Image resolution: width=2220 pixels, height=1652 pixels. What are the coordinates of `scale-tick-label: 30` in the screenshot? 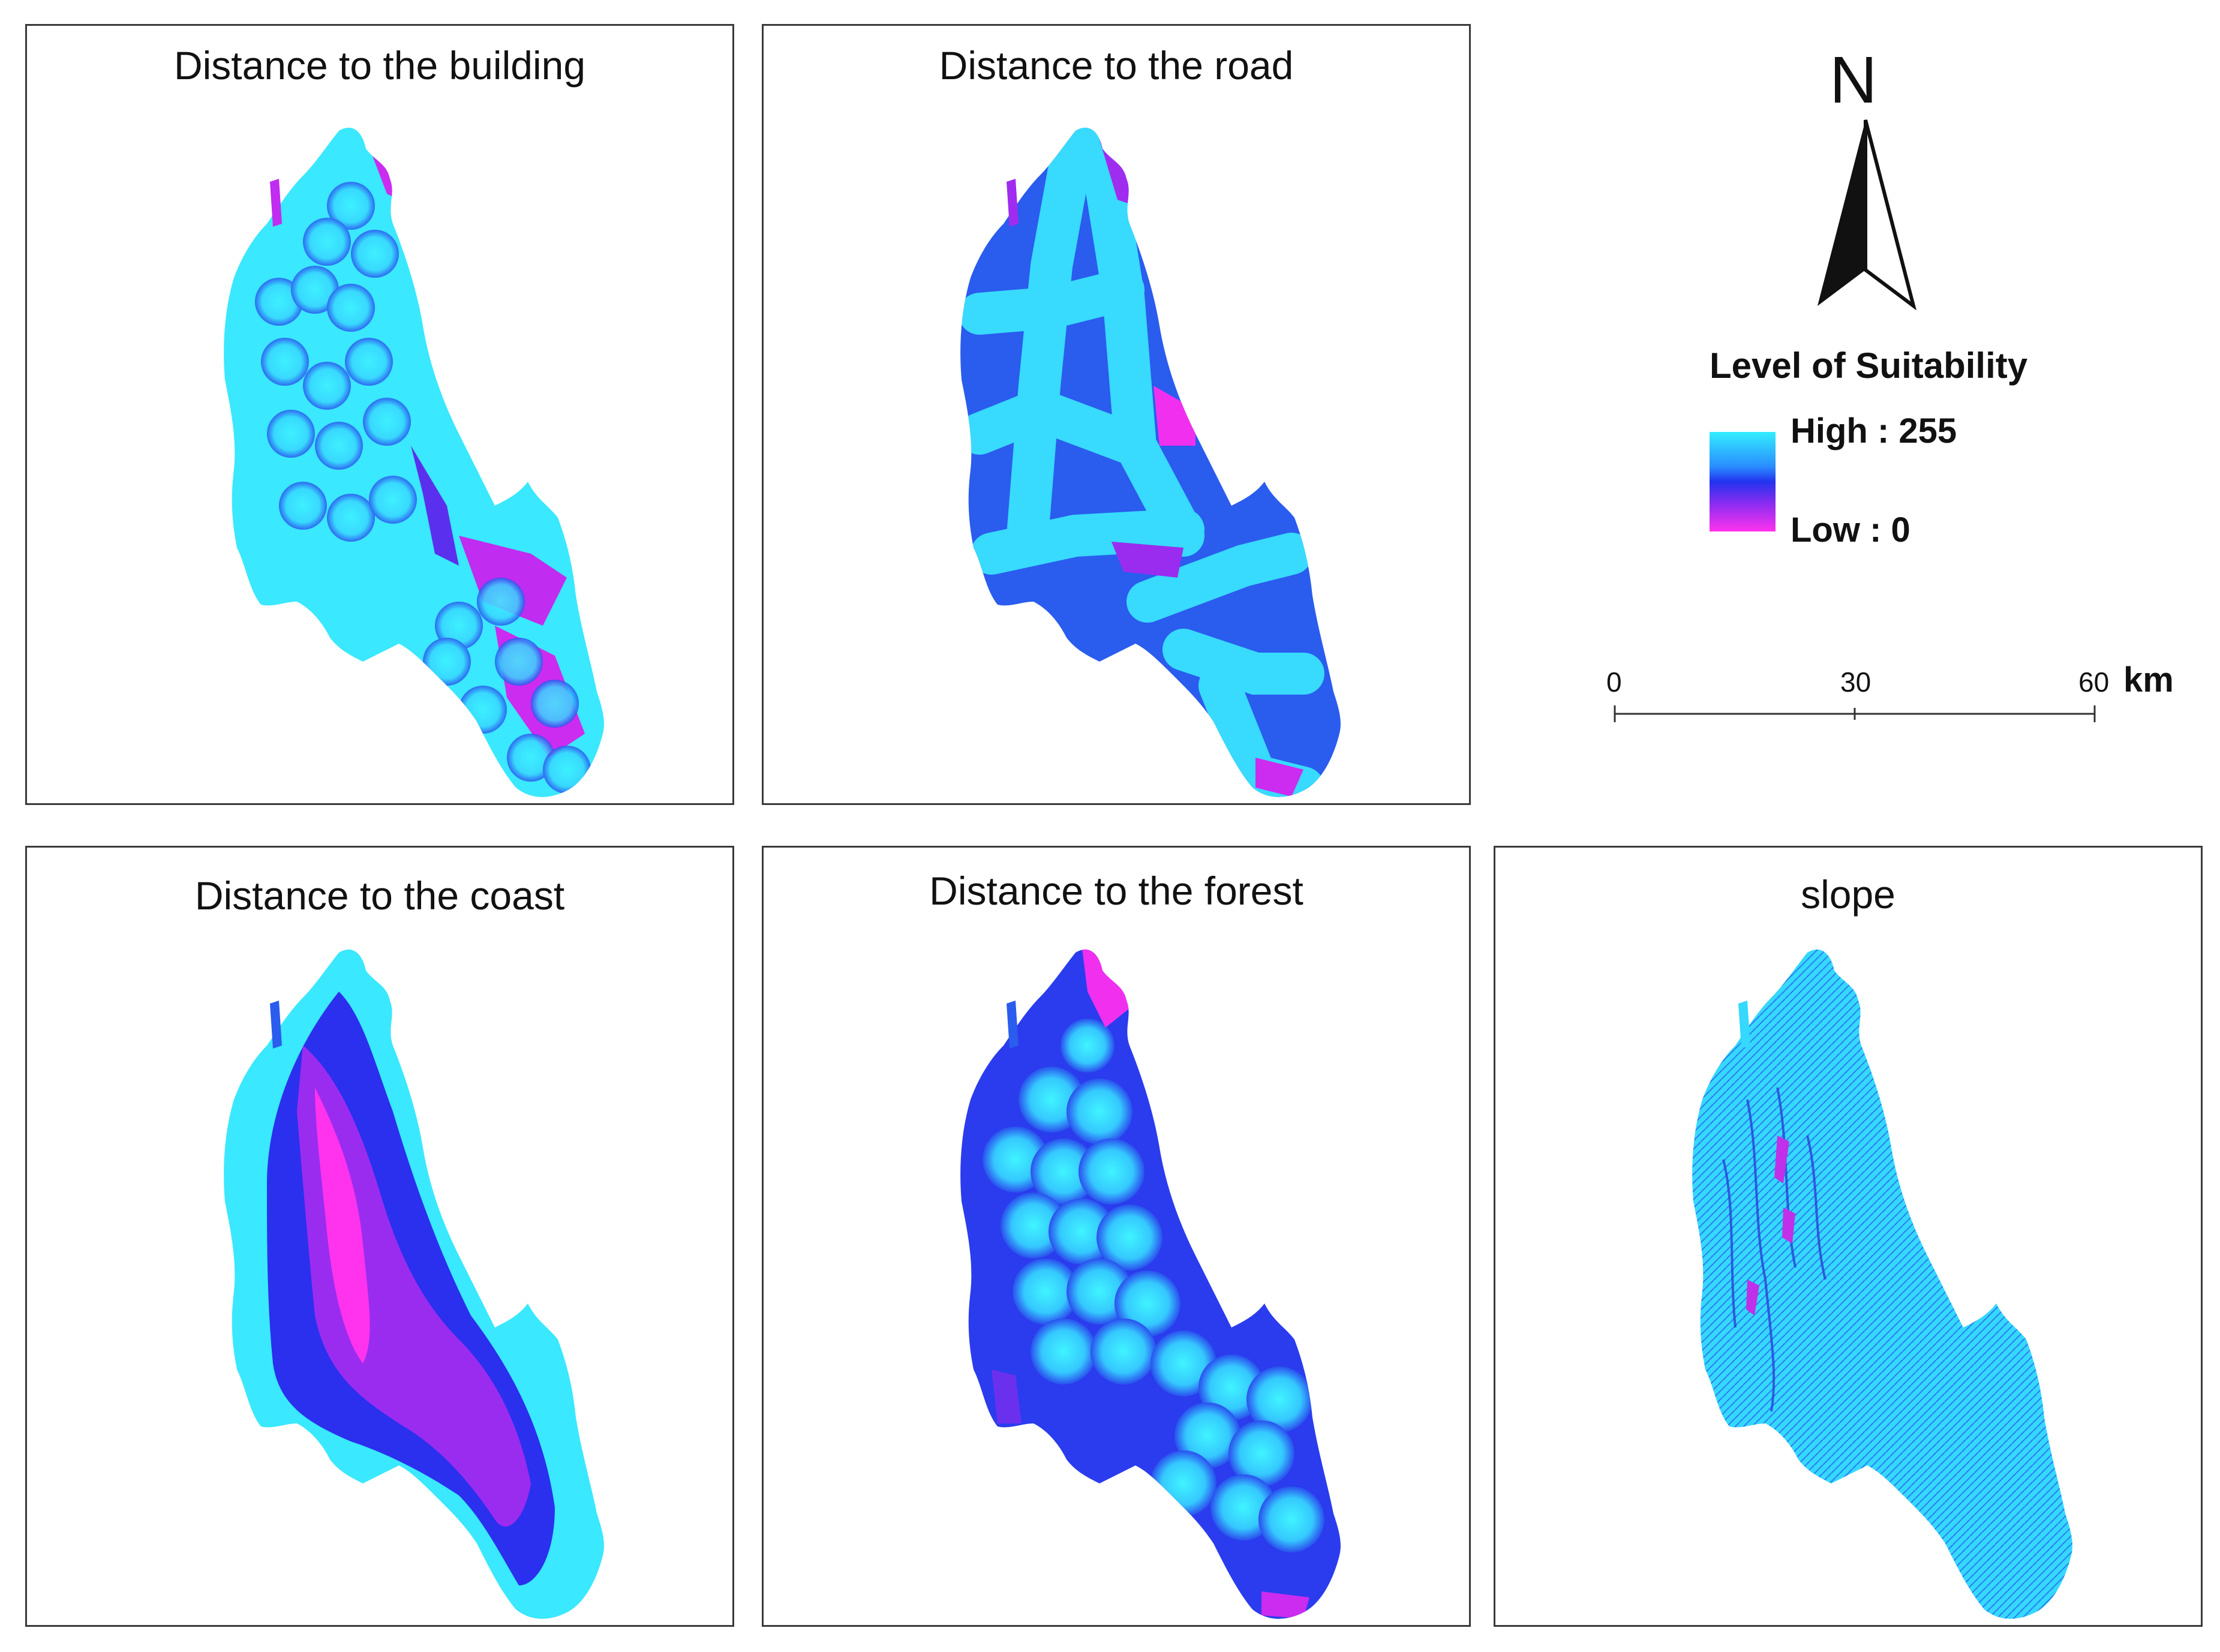 It's located at (1856, 682).